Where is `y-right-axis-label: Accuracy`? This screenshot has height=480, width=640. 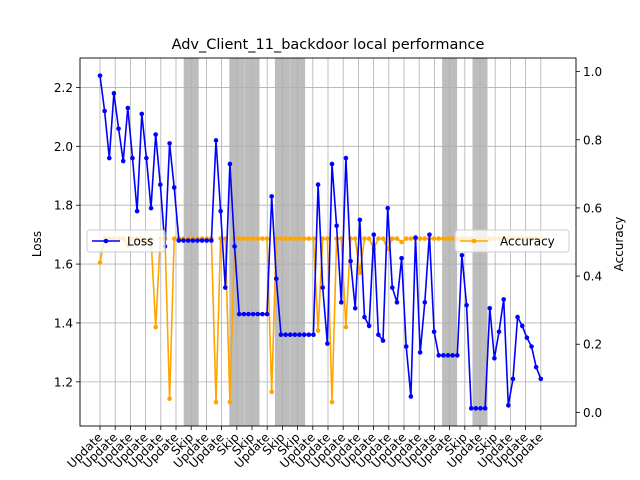 y-right-axis-label: Accuracy is located at coordinates (619, 244).